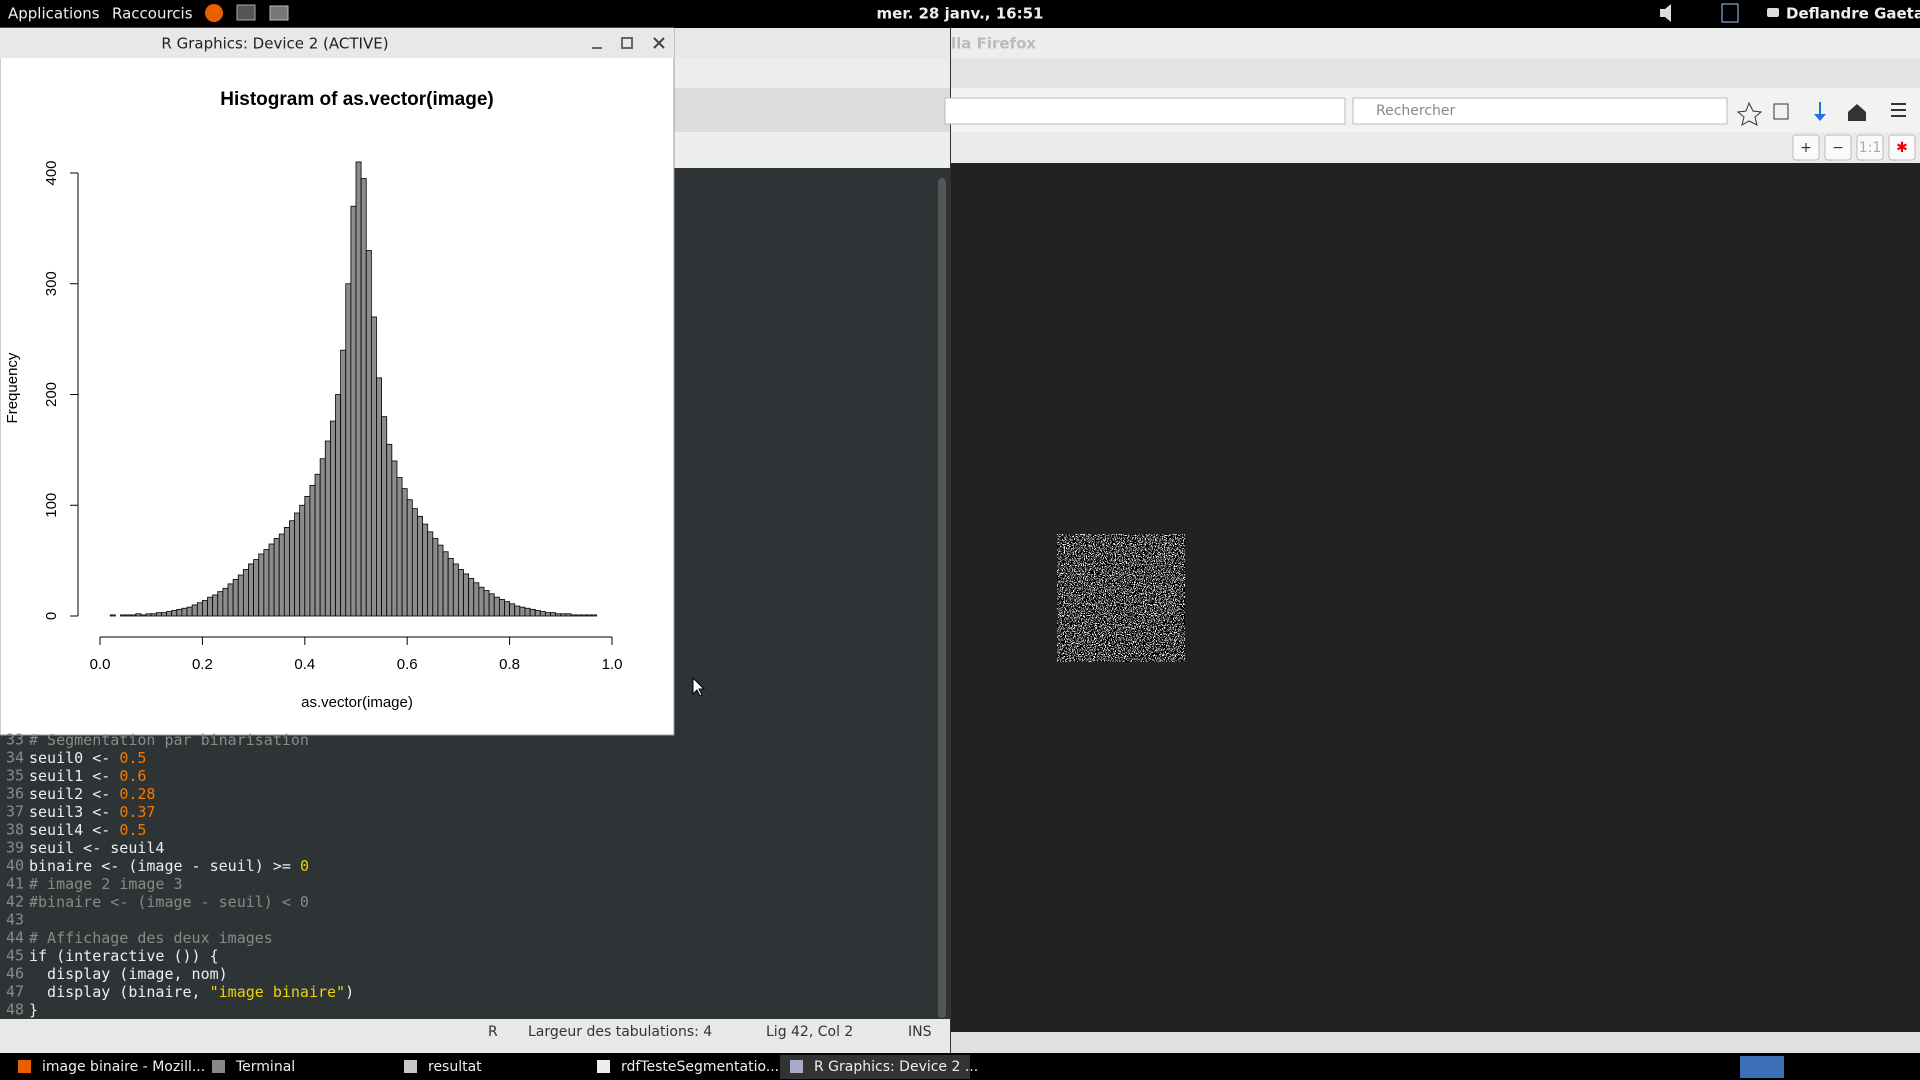 Image resolution: width=1920 pixels, height=1080 pixels. I want to click on code-token: display (binaire,, so click(119, 992).